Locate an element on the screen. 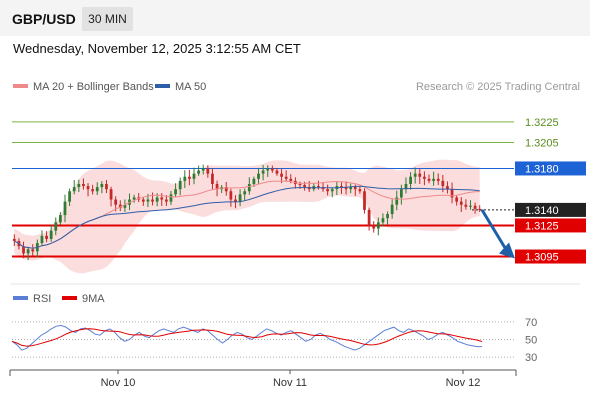 The height and width of the screenshot is (400, 590). level-label-support: 1.3095 is located at coordinates (542, 258).